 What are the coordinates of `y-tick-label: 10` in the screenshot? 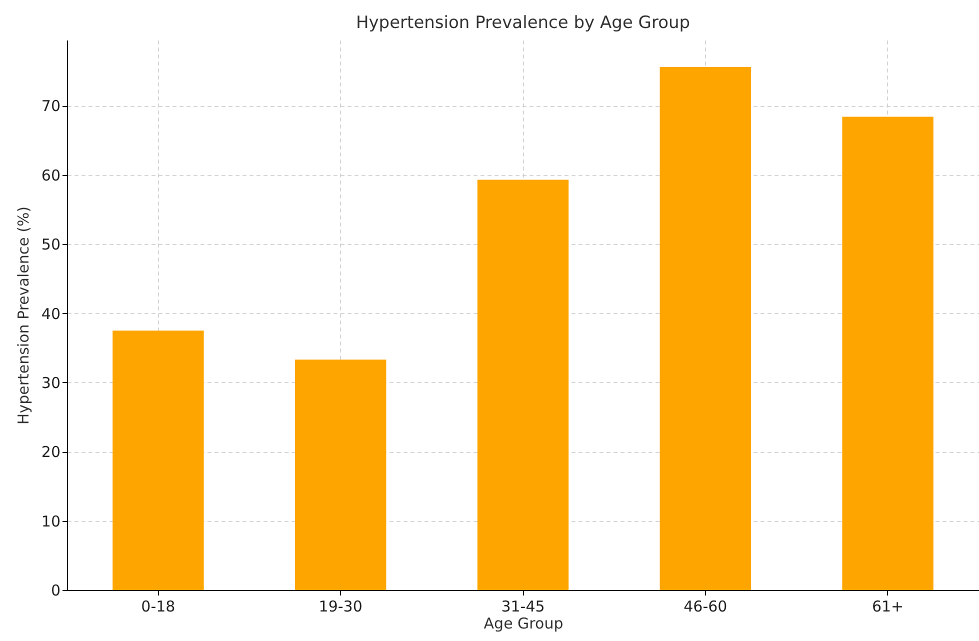 It's located at (50, 521).